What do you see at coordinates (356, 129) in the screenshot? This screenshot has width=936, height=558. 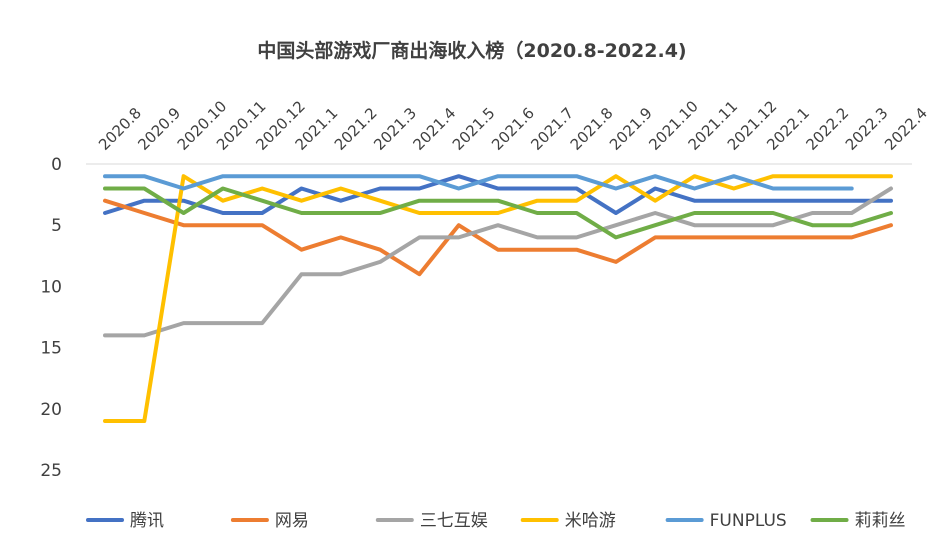 I see `x-tick-label: 2021.2` at bounding box center [356, 129].